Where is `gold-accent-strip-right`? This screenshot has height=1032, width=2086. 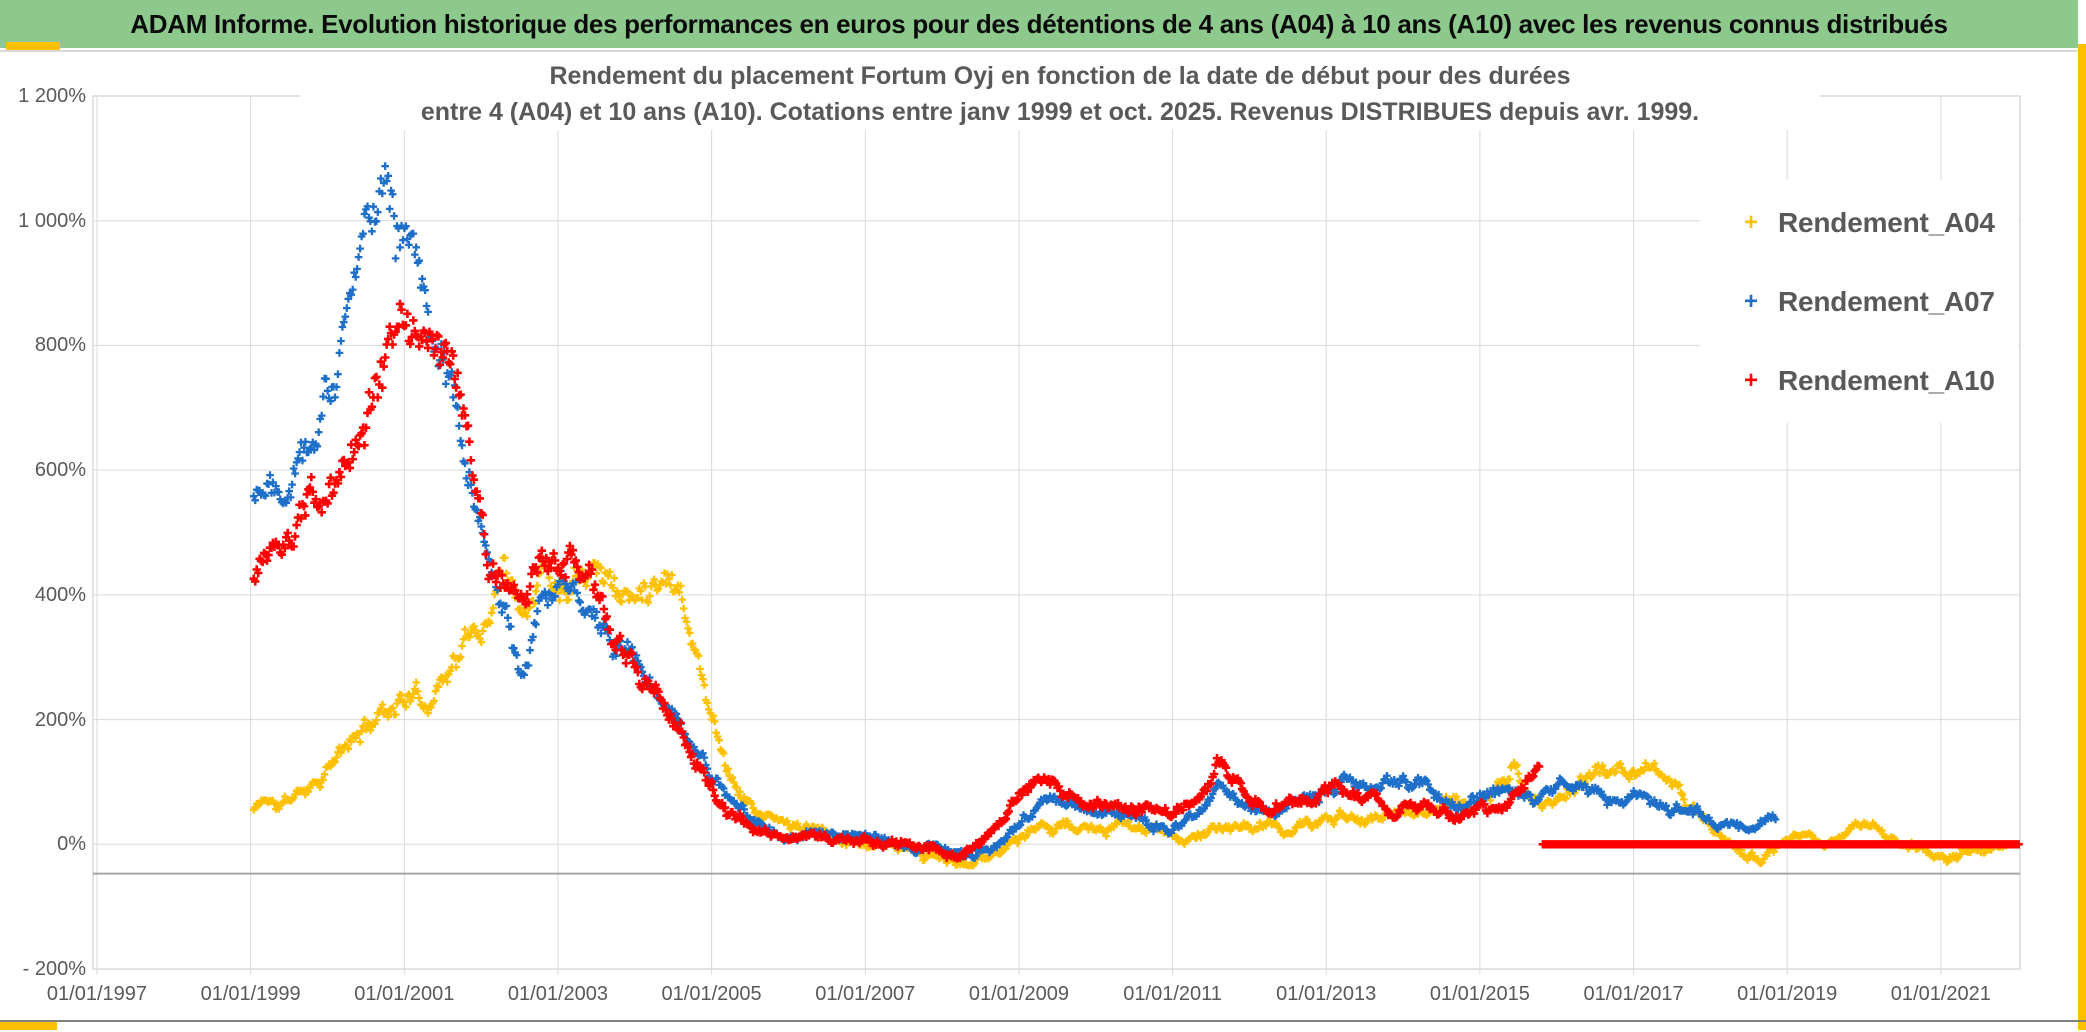 gold-accent-strip-right is located at coordinates (2082, 537).